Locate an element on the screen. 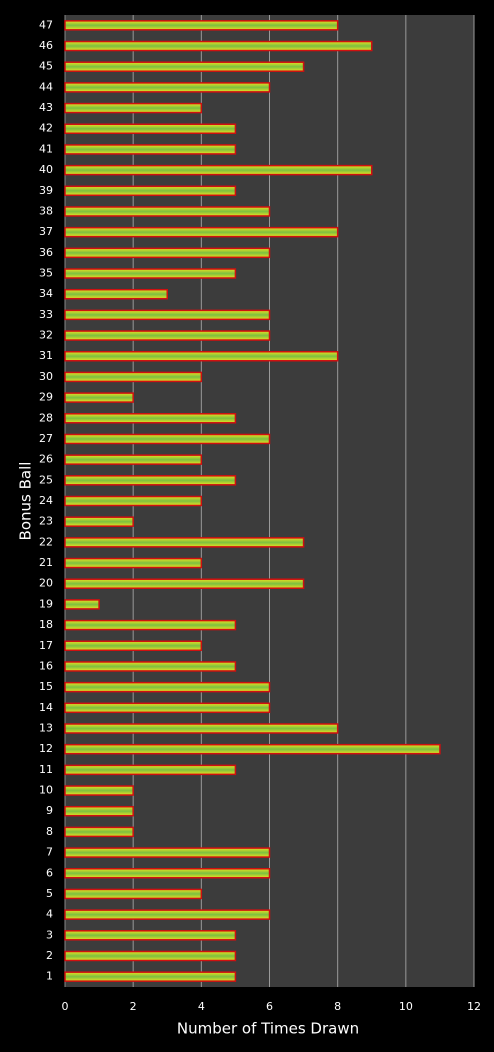  y-tick-label: 30 is located at coordinates (46, 376).